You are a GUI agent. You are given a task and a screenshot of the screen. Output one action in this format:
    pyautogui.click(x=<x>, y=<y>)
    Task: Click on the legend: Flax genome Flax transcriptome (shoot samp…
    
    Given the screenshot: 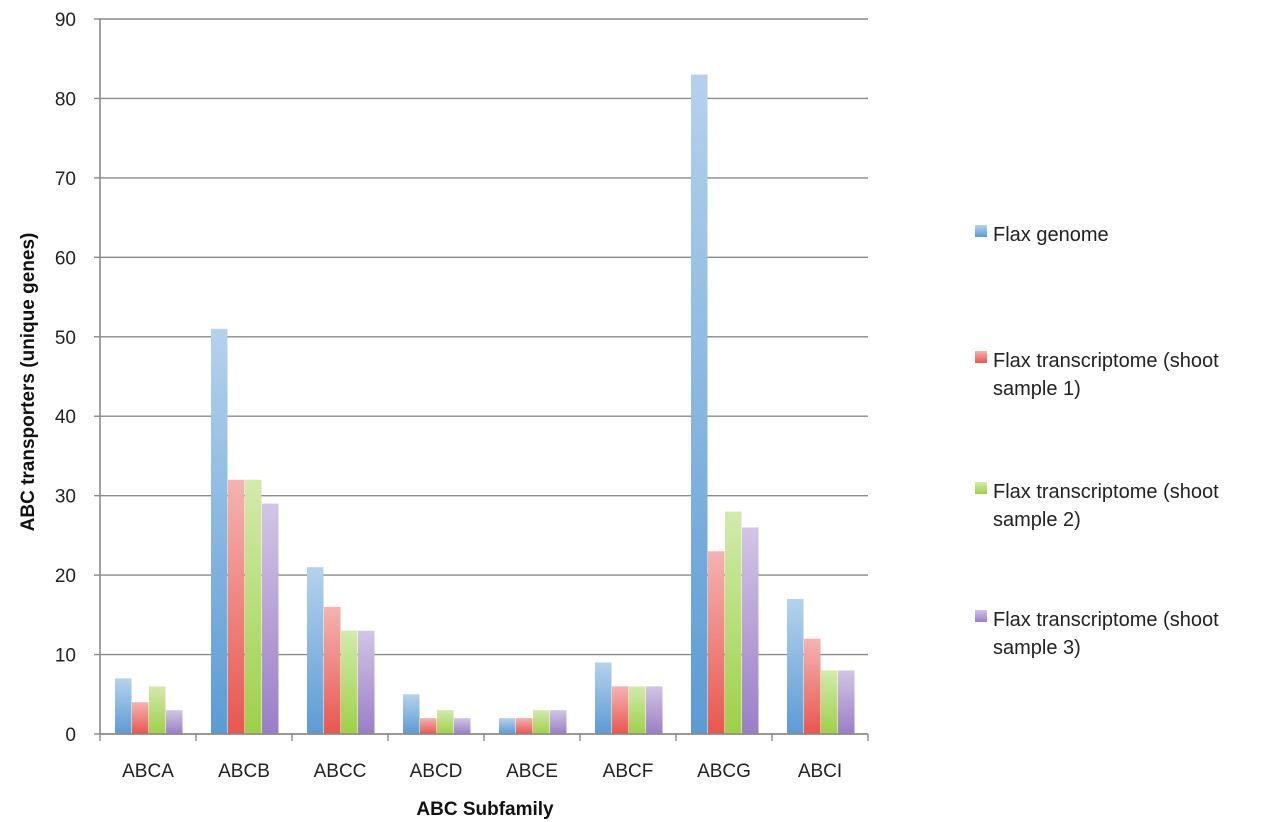 What is the action you would take?
    pyautogui.click(x=1097, y=441)
    